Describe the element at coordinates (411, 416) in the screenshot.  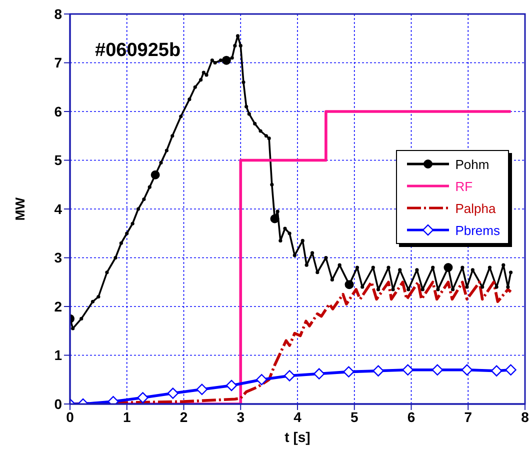
I see `x-tick-label: 6` at that location.